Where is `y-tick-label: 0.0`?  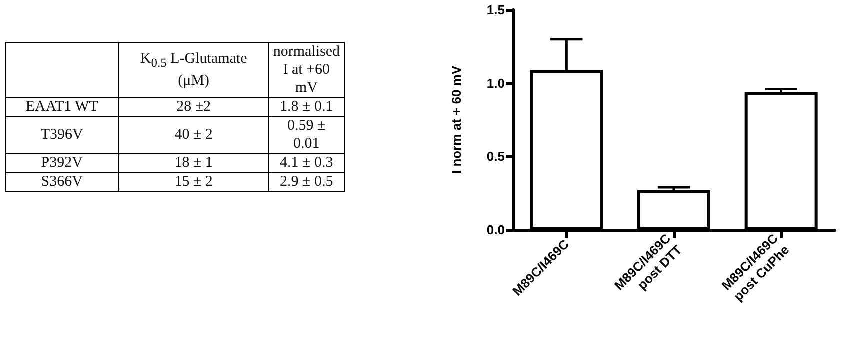
y-tick-label: 0.0 is located at coordinates (495, 230).